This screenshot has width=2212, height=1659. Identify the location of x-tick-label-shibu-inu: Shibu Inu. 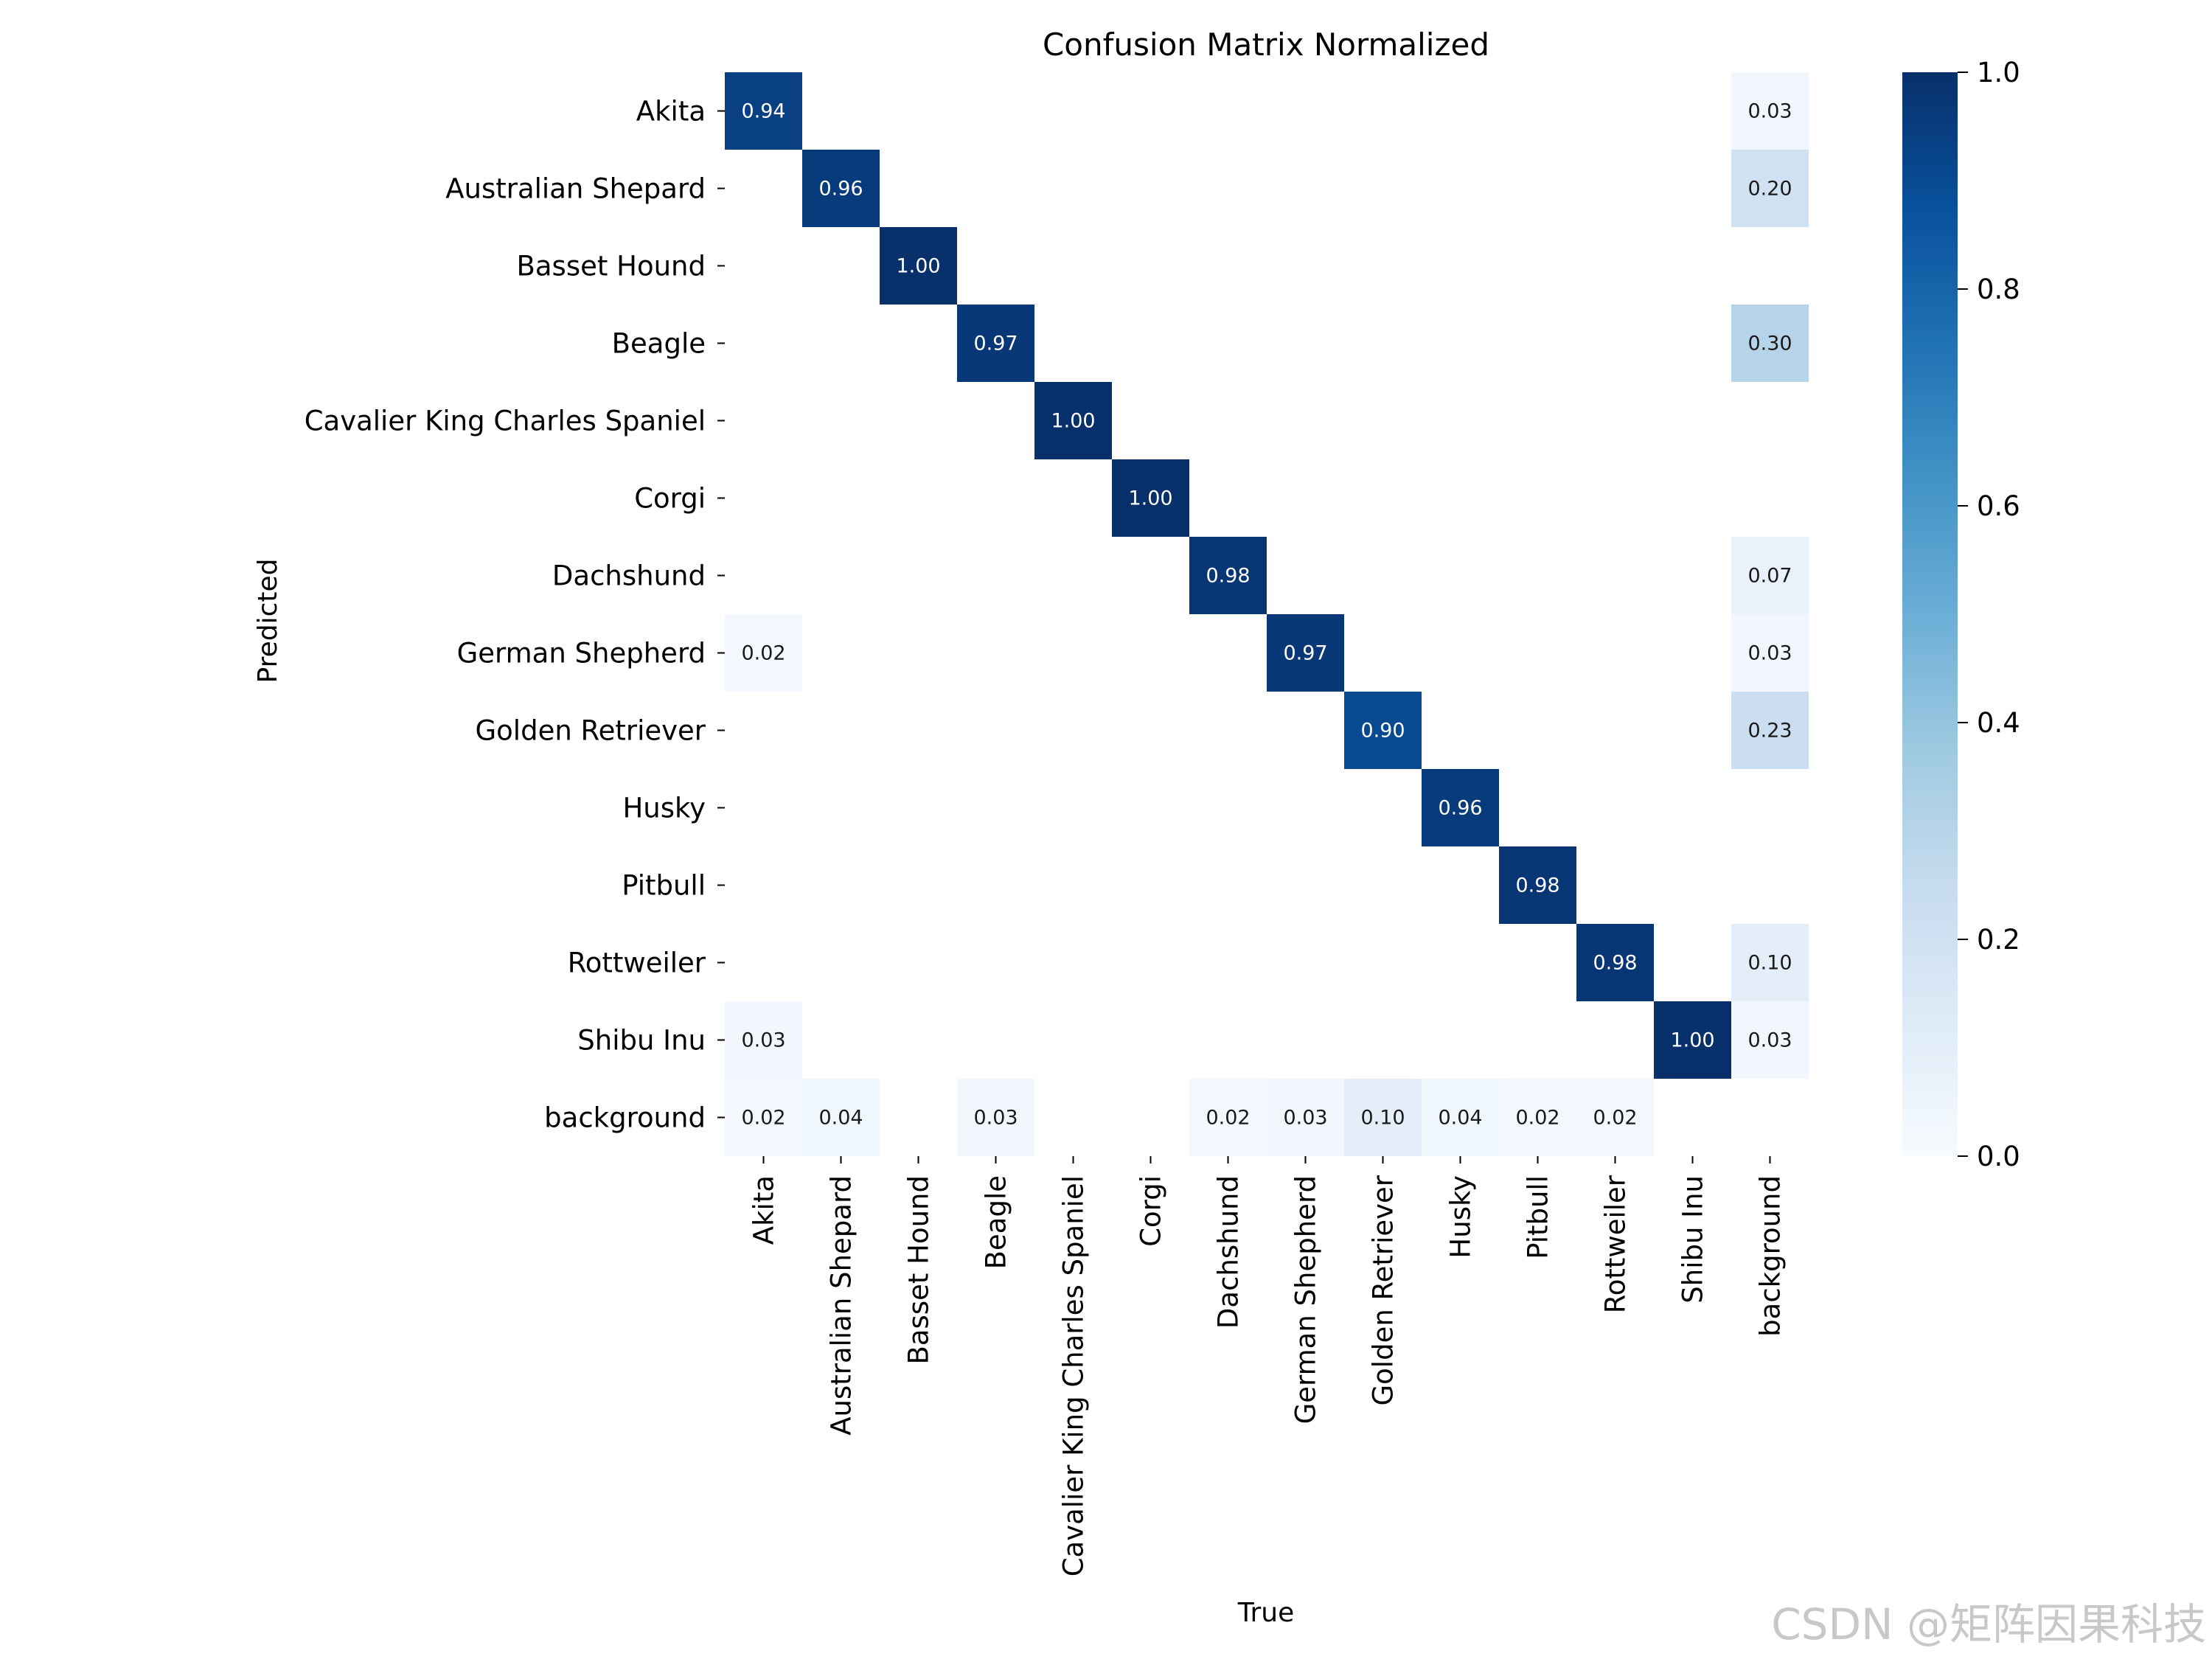
(1693, 1239).